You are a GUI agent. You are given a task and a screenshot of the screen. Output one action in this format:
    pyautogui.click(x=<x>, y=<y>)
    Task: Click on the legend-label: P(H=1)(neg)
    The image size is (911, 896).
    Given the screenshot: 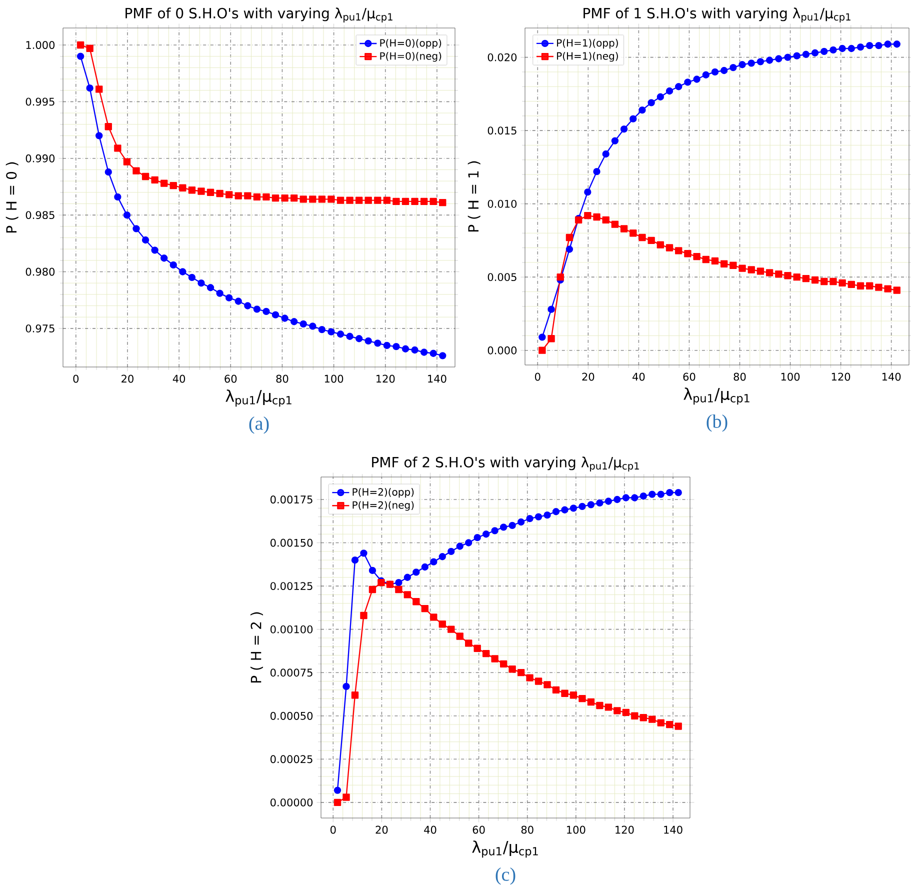 What is the action you would take?
    pyautogui.click(x=587, y=57)
    